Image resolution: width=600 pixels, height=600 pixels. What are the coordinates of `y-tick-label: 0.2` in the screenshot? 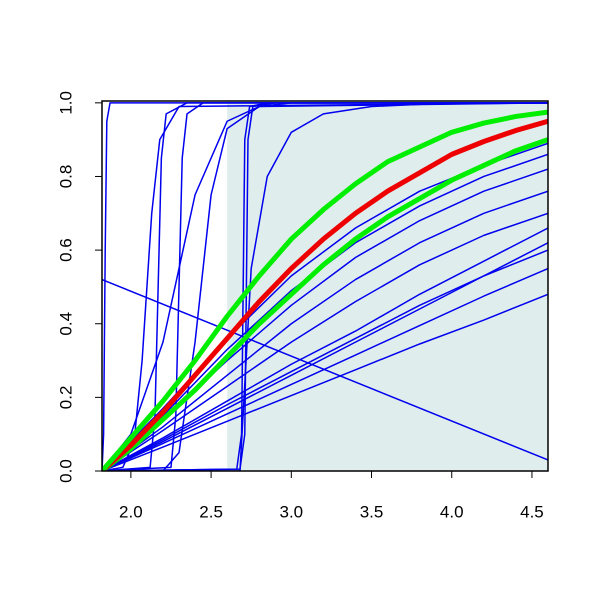 It's located at (65, 398).